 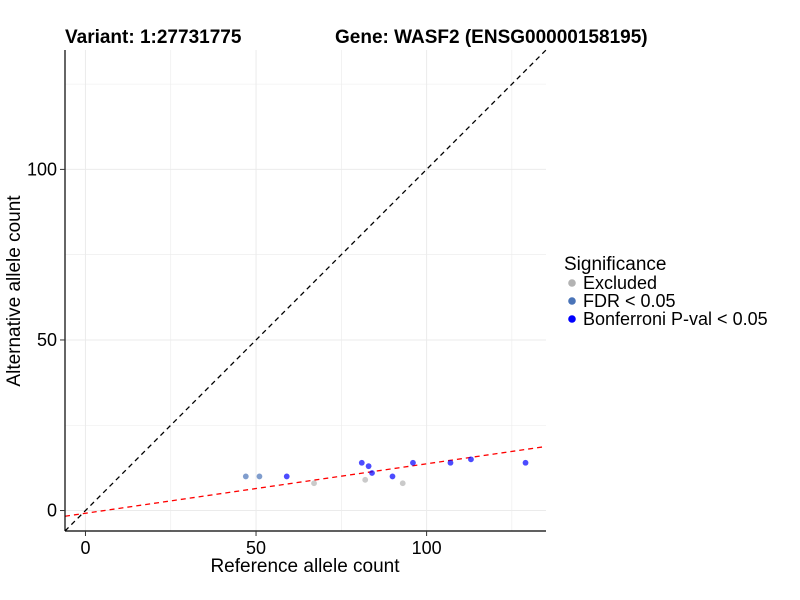 I want to click on chart-title-variant: Variant: 1:27731775, so click(x=153, y=37).